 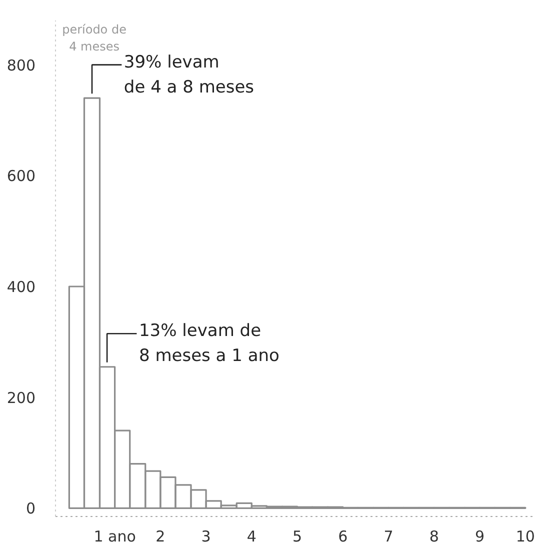 What do you see at coordinates (206, 537) in the screenshot?
I see `x-tick-label: 3` at bounding box center [206, 537].